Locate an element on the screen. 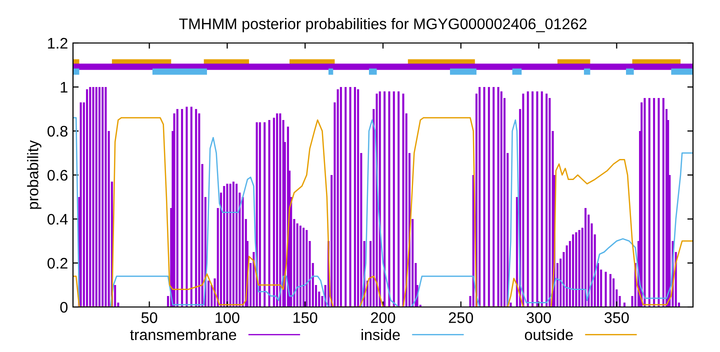 This screenshot has height=352, width=720. y-tick-label: 1 is located at coordinates (64, 87).